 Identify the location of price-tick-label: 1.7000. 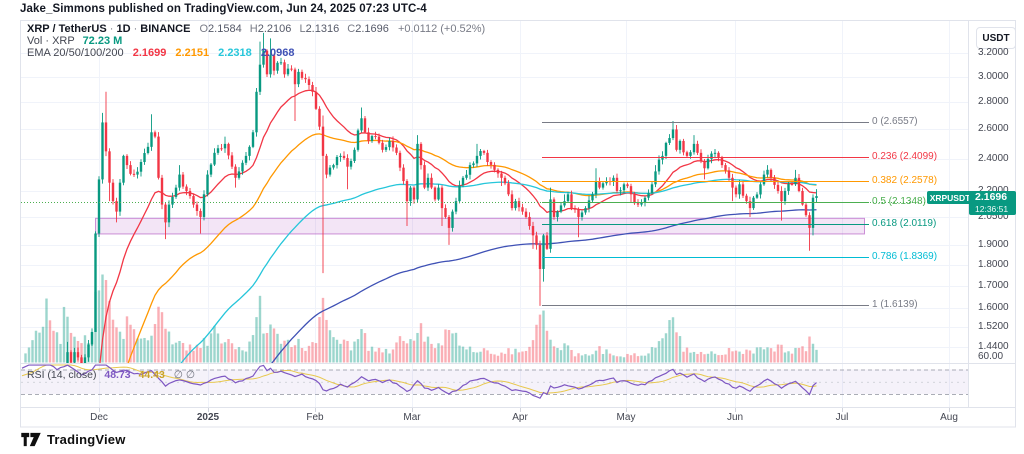
(993, 285).